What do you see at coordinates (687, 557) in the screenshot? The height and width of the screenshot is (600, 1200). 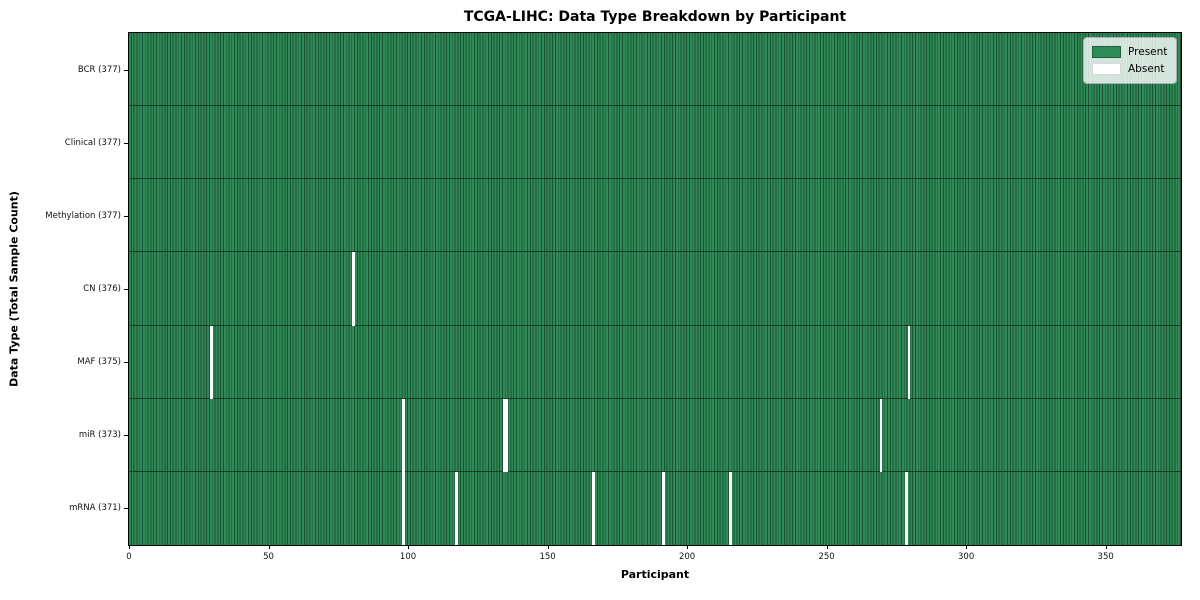 I see `x-tick-label-200: 200` at bounding box center [687, 557].